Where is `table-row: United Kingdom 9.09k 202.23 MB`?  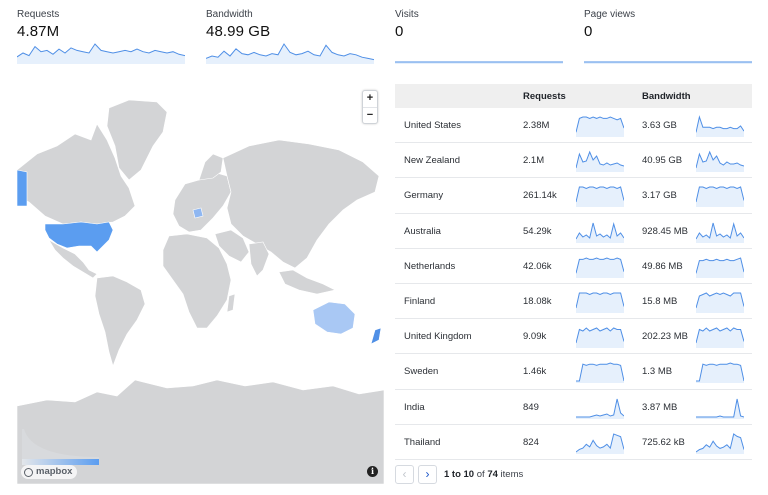
table-row: United Kingdom 9.09k 202.23 MB is located at coordinates (573, 337).